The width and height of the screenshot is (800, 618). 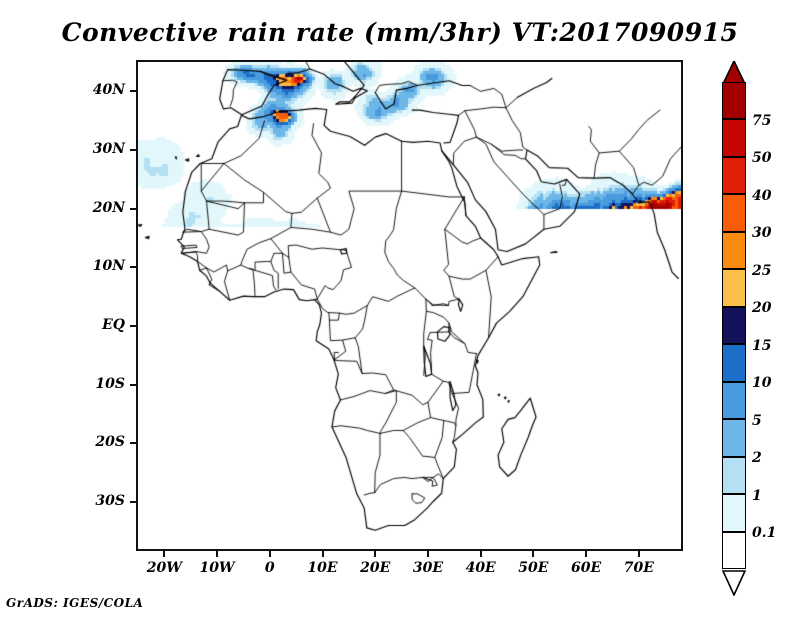 What do you see at coordinates (110, 442) in the screenshot?
I see `y-axis-label: 20S` at bounding box center [110, 442].